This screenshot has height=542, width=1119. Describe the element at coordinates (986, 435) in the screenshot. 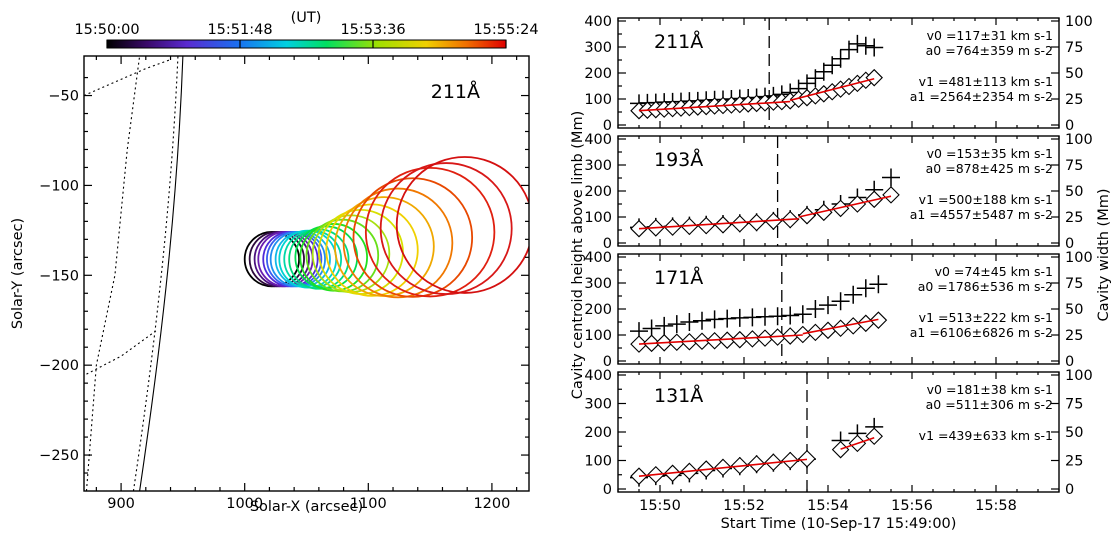

I see `fit-parameter-text: v1 =439±633 km s-1` at that location.